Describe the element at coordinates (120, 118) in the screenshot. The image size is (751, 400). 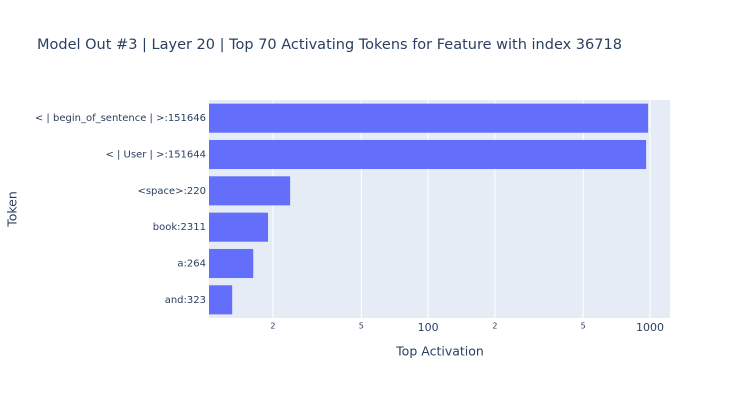
I see `y-tick-label: < | begin_of_sentence | >:151646` at that location.